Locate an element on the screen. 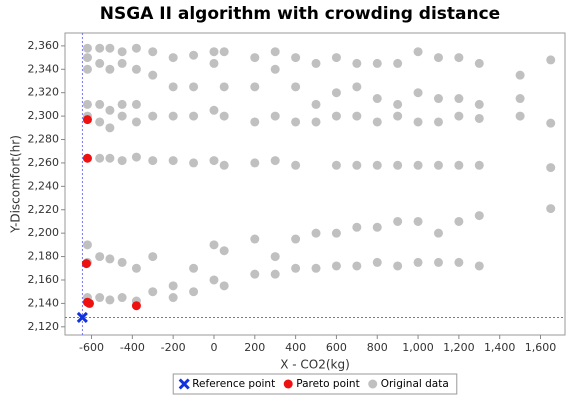  x-tick-label: 1,000 is located at coordinates (418, 347).